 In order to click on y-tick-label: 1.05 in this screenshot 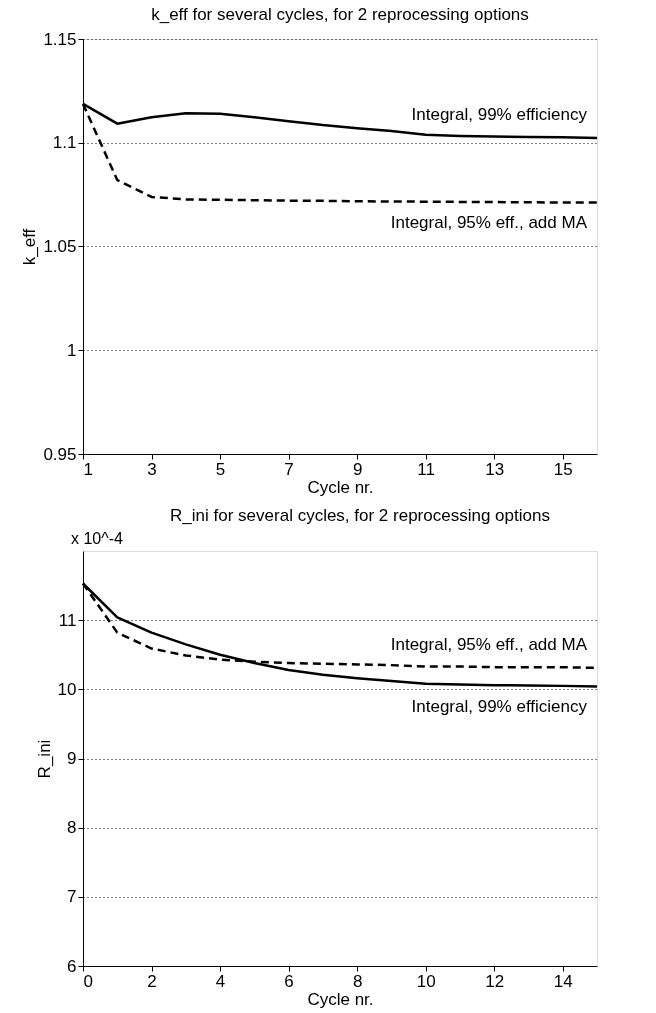, I will do `click(60, 246)`.